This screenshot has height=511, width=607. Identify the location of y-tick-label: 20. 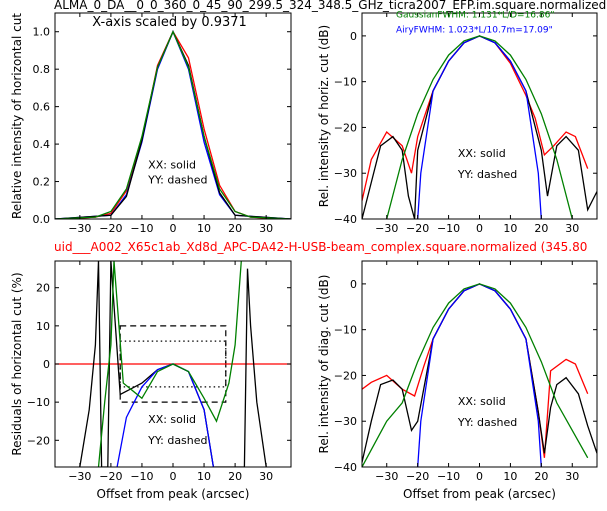
(43, 288).